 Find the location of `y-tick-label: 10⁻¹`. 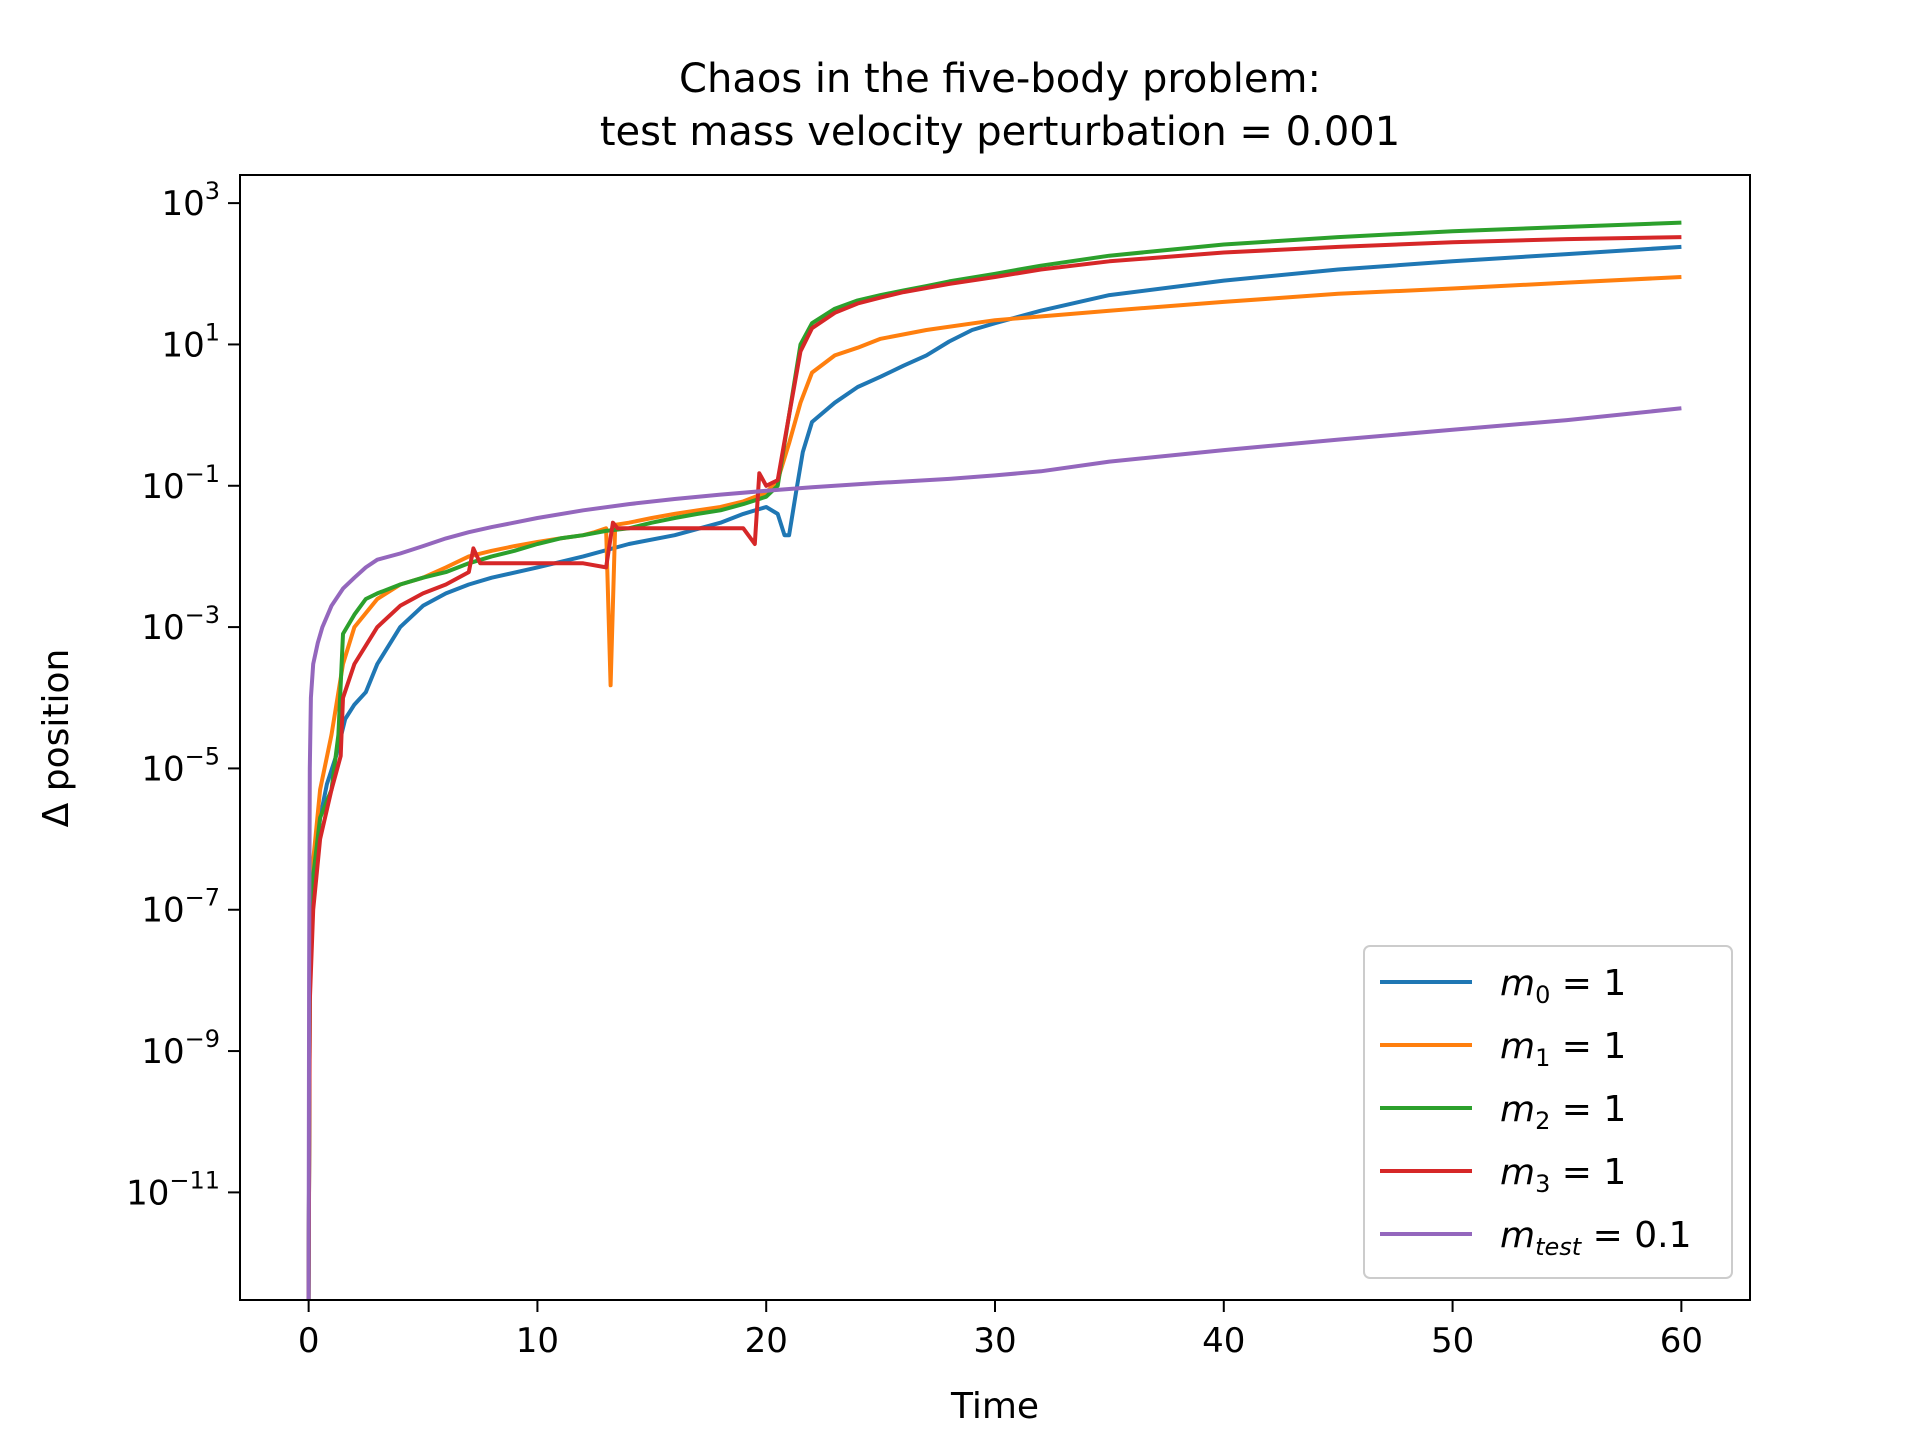

y-tick-label: 10⁻¹ is located at coordinates (180, 483).